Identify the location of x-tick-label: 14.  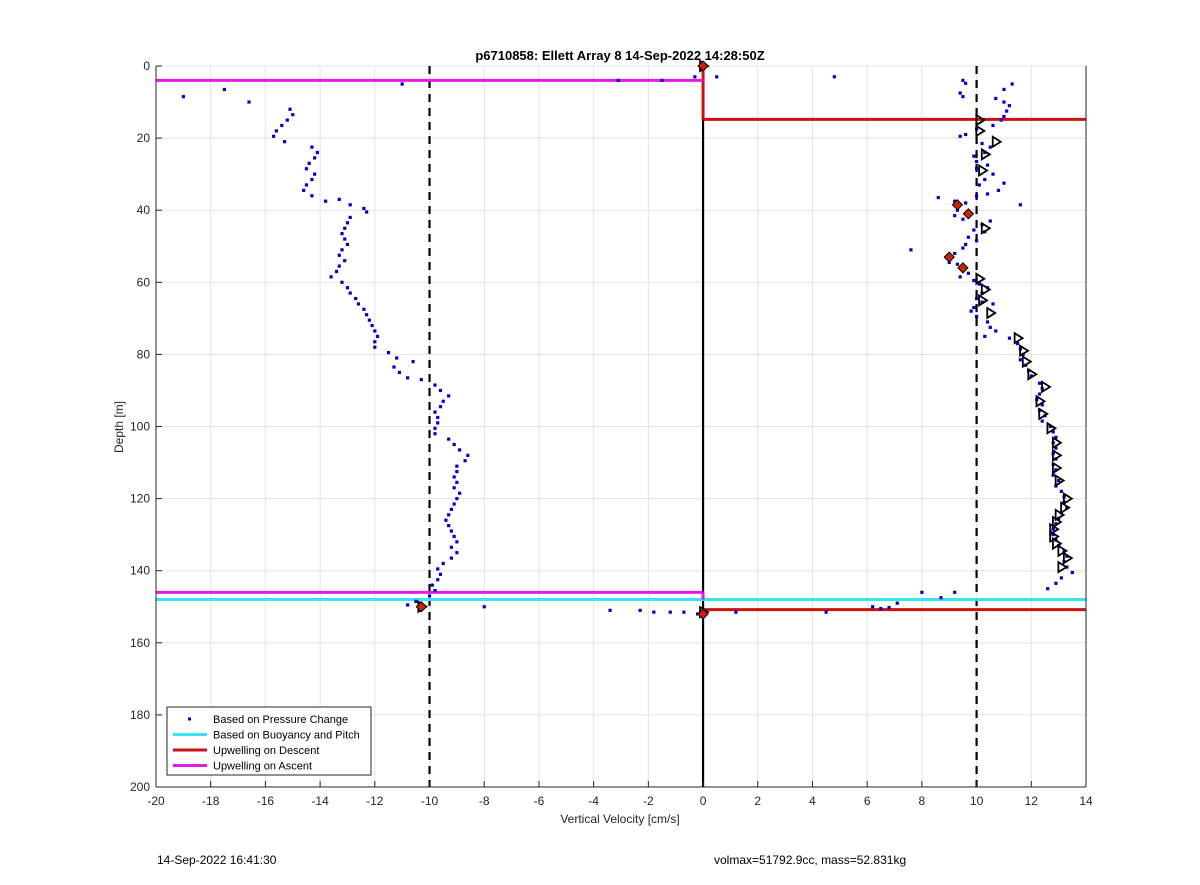
(1086, 801).